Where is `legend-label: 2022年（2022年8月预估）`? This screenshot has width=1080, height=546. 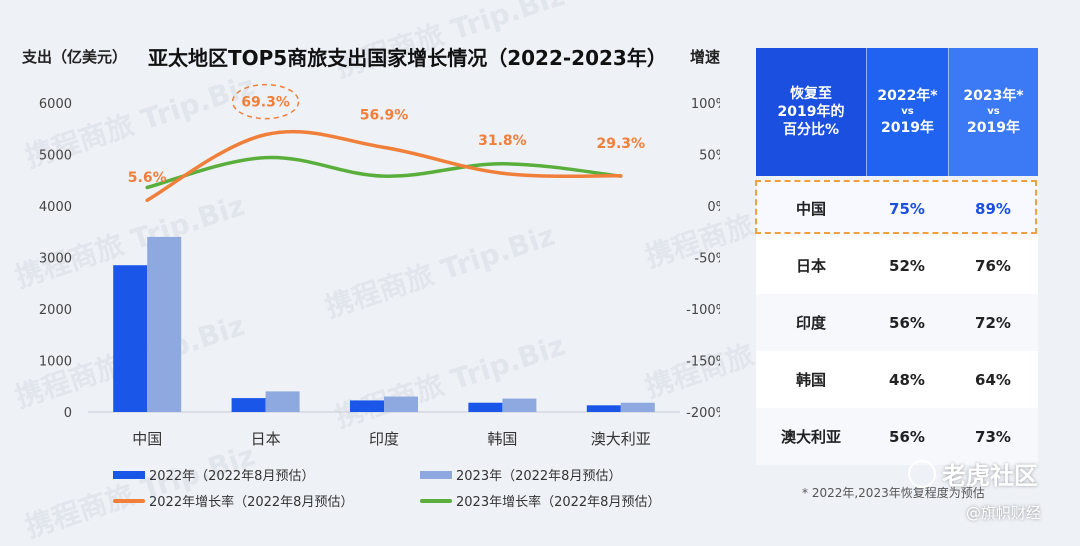 legend-label: 2022年（2022年8月预估） is located at coordinates (232, 476).